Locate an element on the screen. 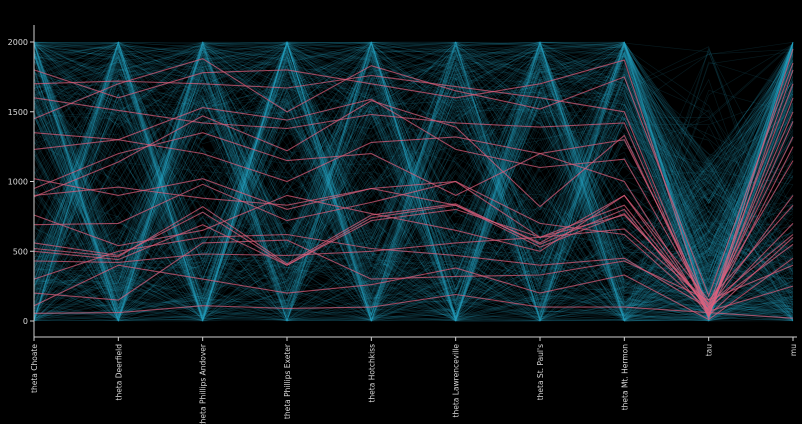 Image resolution: width=802 pixels, height=424 pixels. y-axis: 0 500 1000 1500 2000 is located at coordinates (21, 181).